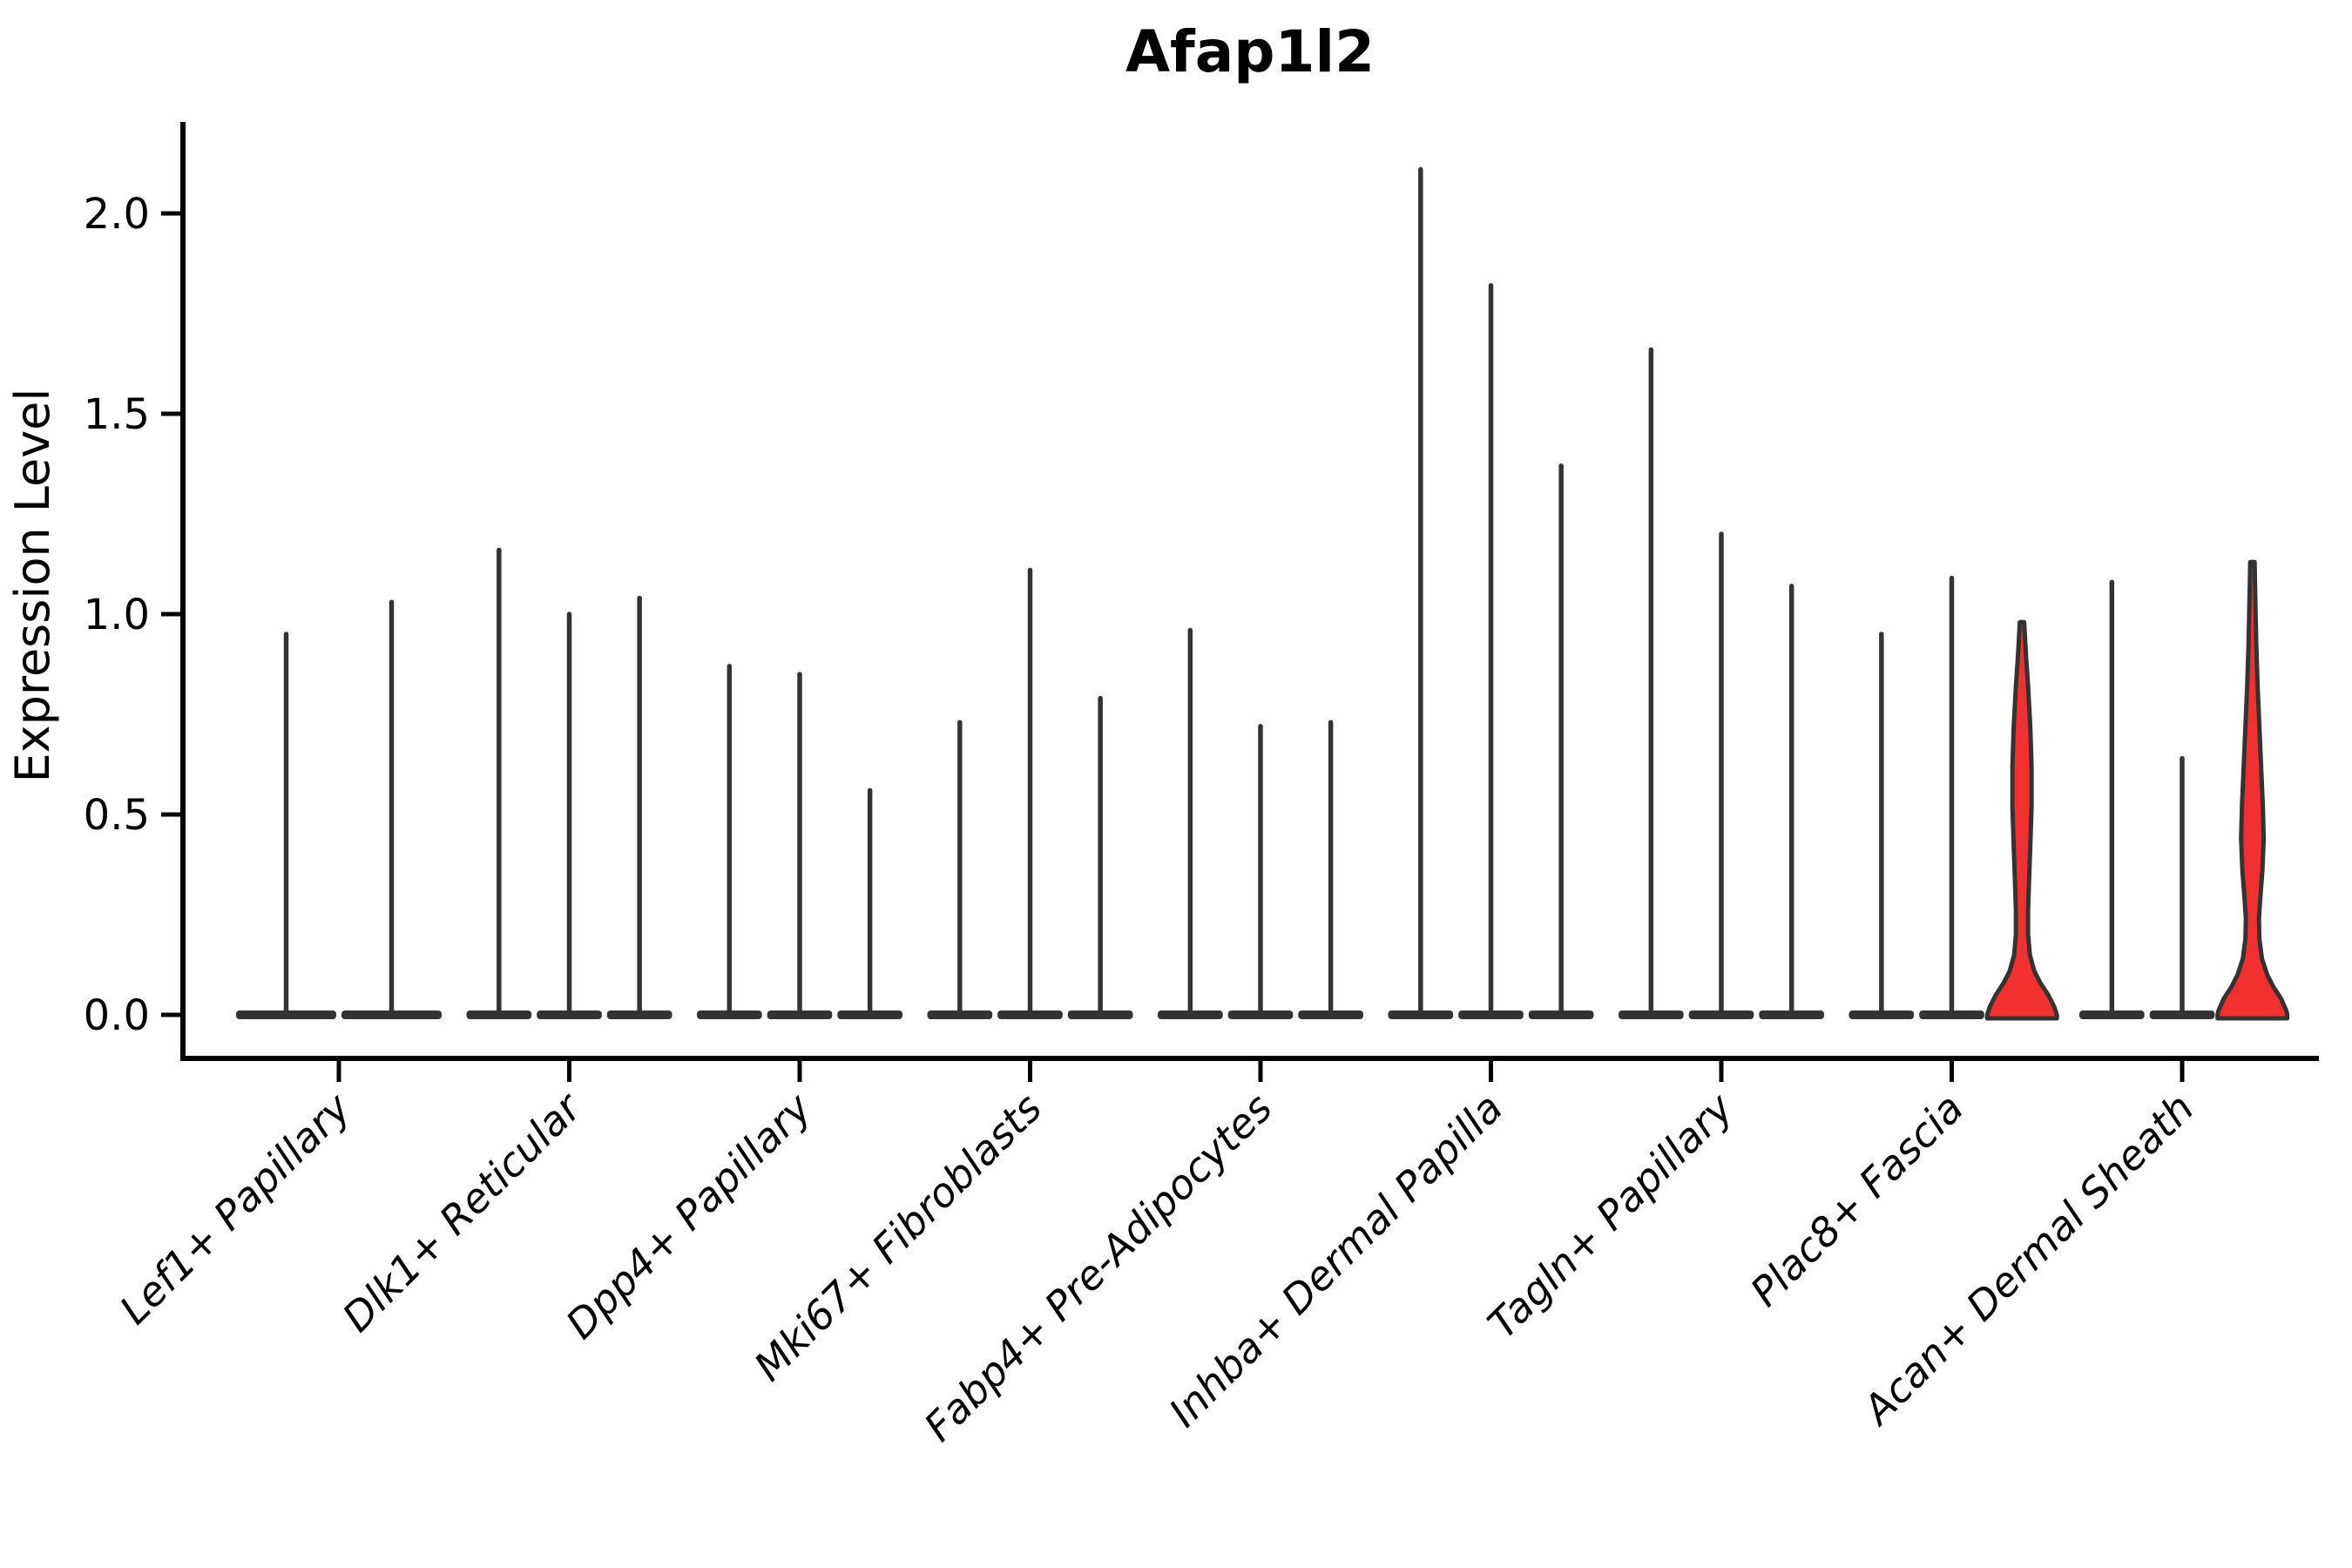 The height and width of the screenshot is (1568, 2352). I want to click on y-tick-label: 0.0, so click(117, 1015).